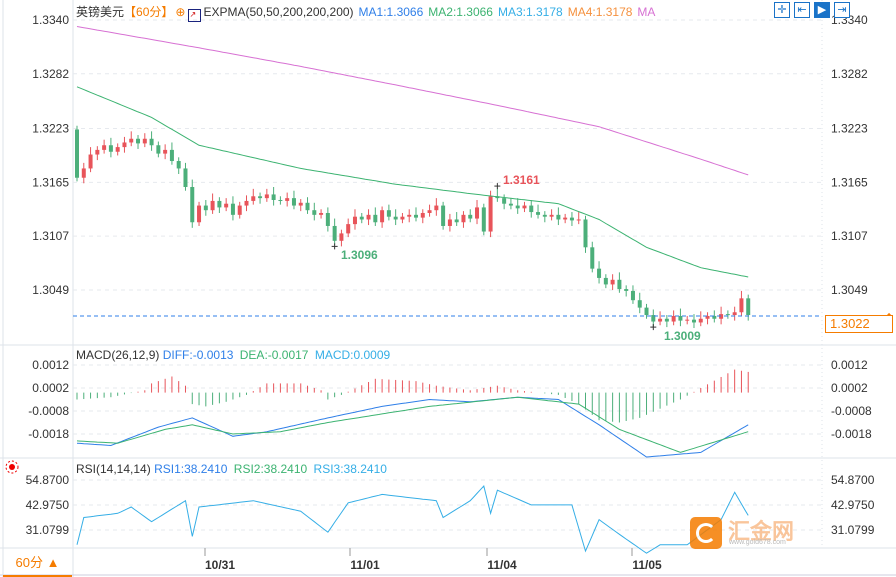 This screenshot has width=896, height=577. Describe the element at coordinates (113, 469) in the screenshot. I see `rsi-title: RSI(14,14,14)` at that location.